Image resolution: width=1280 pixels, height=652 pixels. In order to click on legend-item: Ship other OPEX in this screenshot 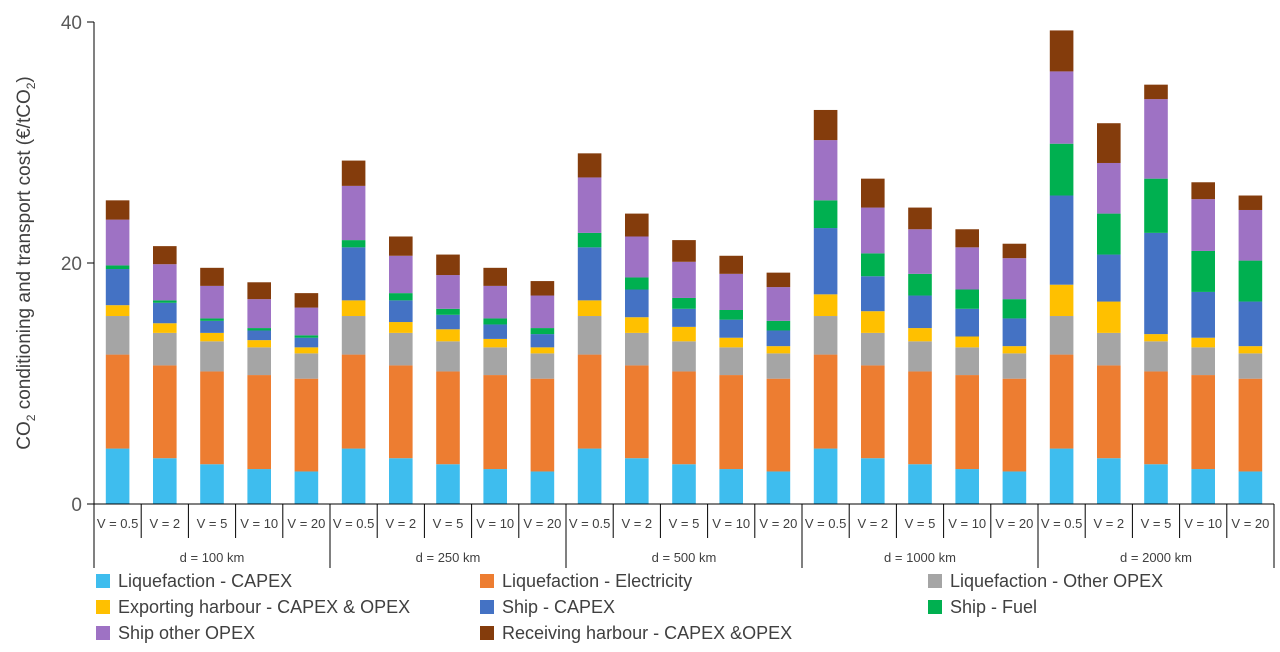, I will do `click(175, 633)`.